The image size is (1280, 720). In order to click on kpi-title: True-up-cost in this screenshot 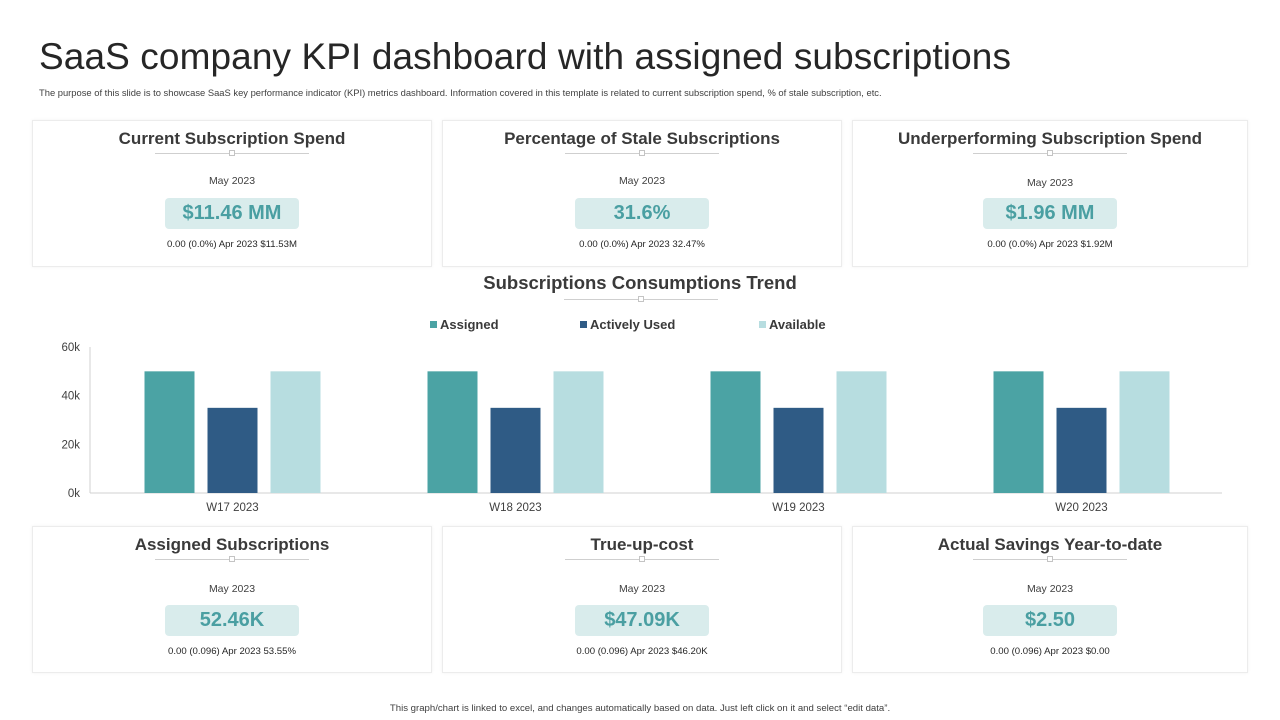, I will do `click(642, 544)`.